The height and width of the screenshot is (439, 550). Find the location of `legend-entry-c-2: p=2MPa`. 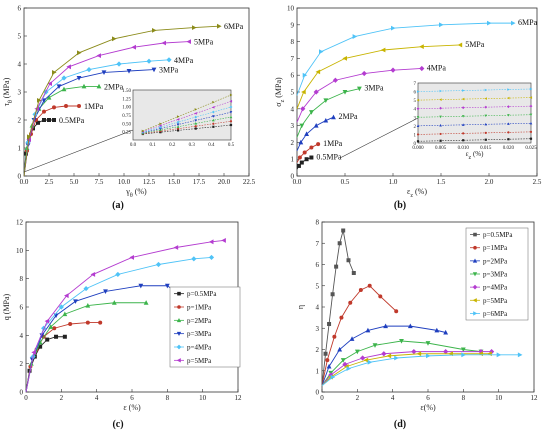

legend-entry-c-2: p=2MPa is located at coordinates (199, 321).